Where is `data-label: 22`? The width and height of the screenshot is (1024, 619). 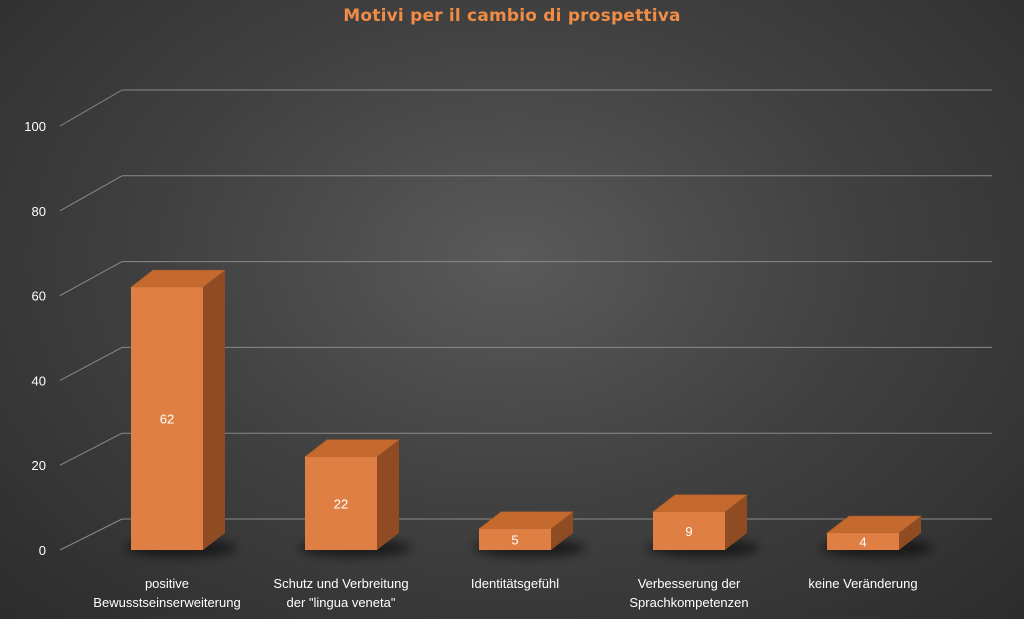
data-label: 22 is located at coordinates (341, 503).